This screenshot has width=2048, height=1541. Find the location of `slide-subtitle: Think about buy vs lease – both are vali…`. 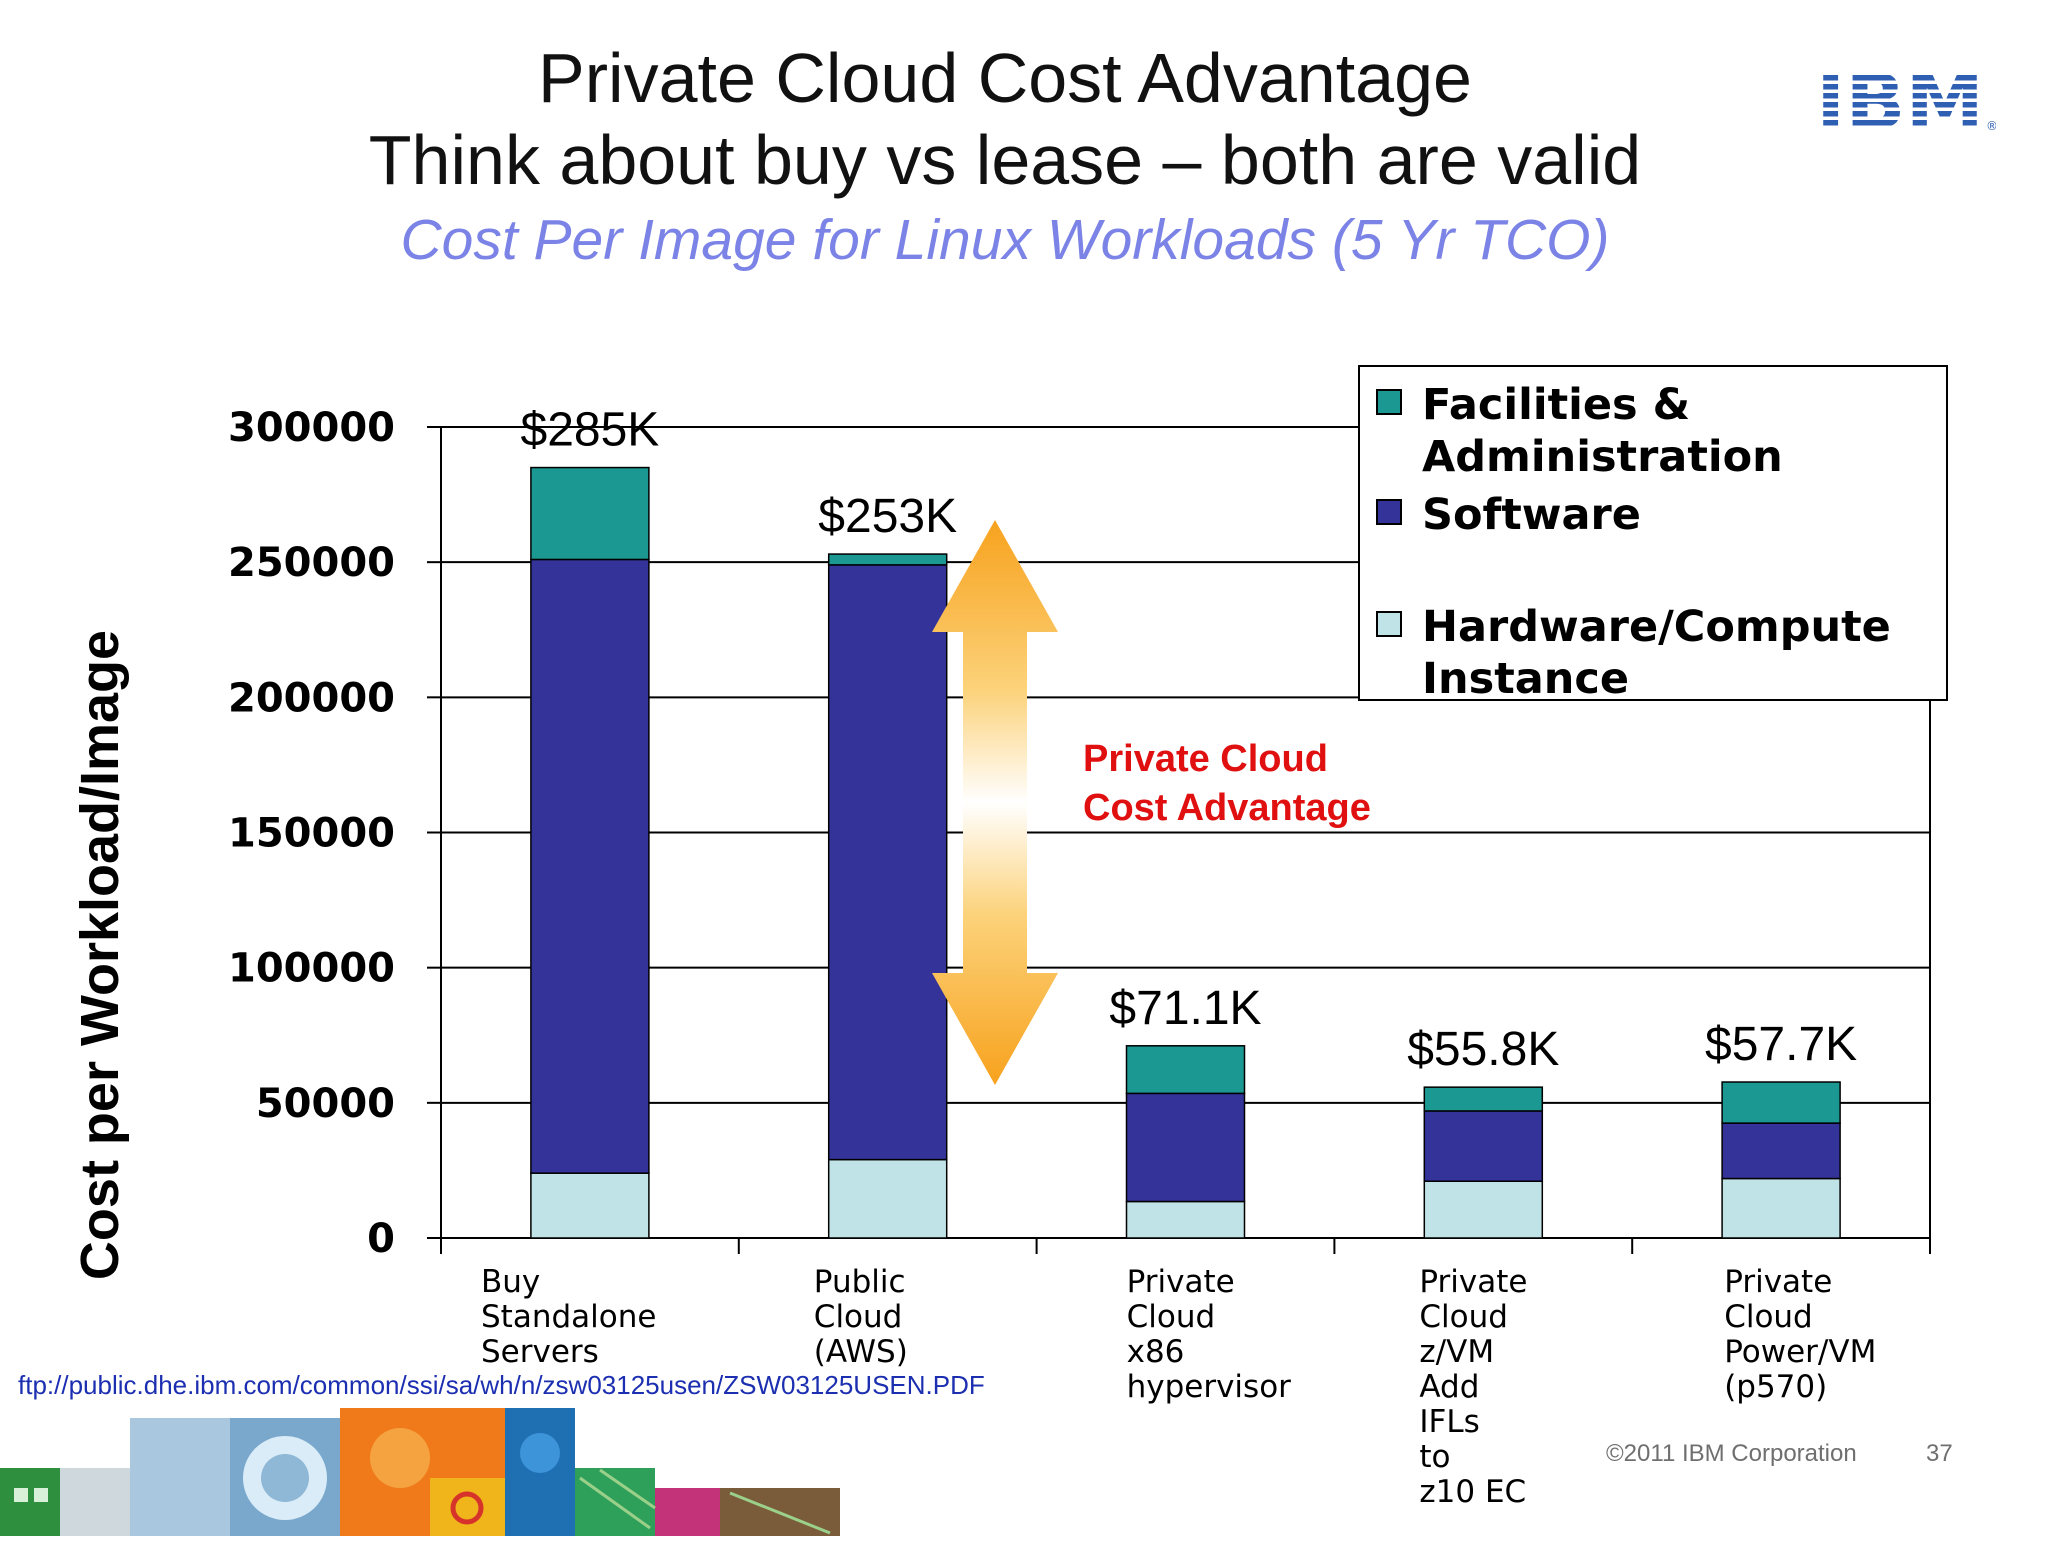

slide-subtitle: Think about buy vs lease – both are vali… is located at coordinates (1005, 160).